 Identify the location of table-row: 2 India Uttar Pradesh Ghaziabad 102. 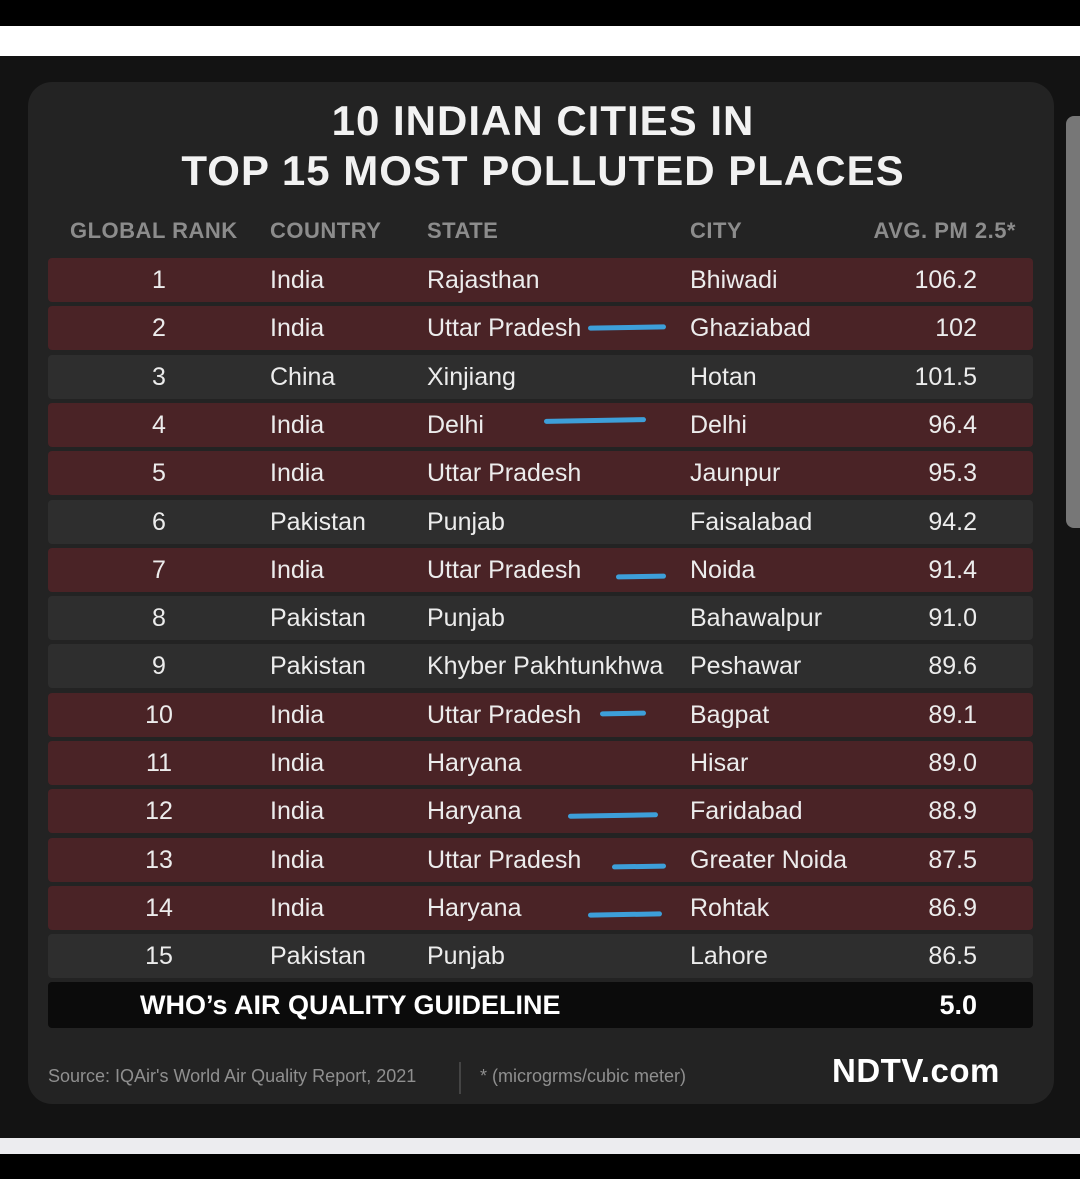
(540, 328).